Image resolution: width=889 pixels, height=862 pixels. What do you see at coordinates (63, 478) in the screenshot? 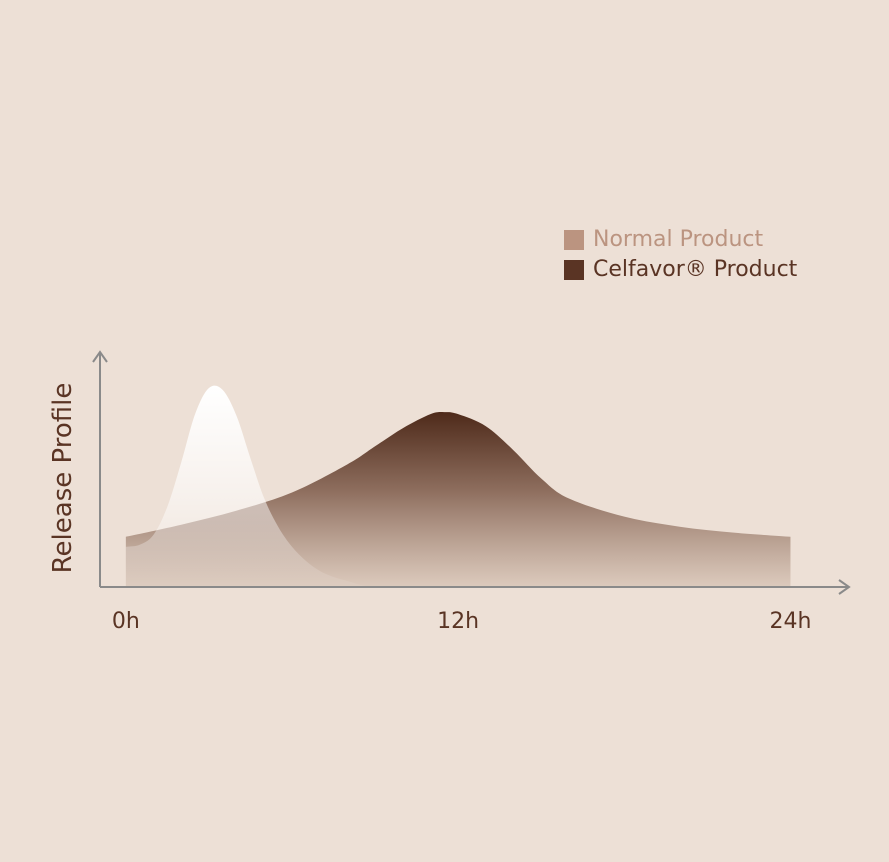
I see `y-axis-label: Release Profile` at bounding box center [63, 478].